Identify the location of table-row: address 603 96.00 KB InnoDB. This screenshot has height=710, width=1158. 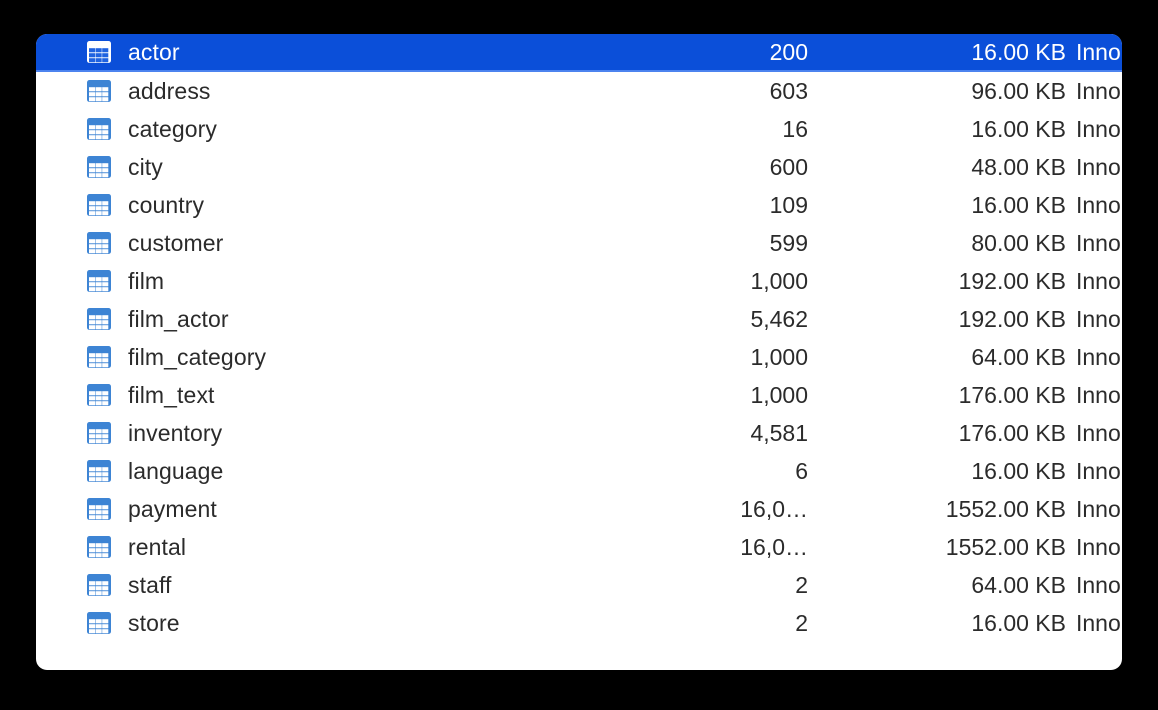
(579, 91).